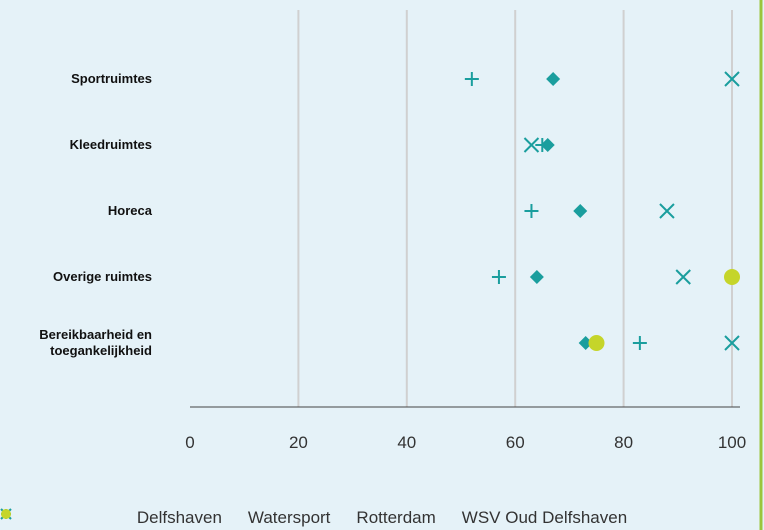  I want to click on legend-item: Watersport, so click(165, 518).